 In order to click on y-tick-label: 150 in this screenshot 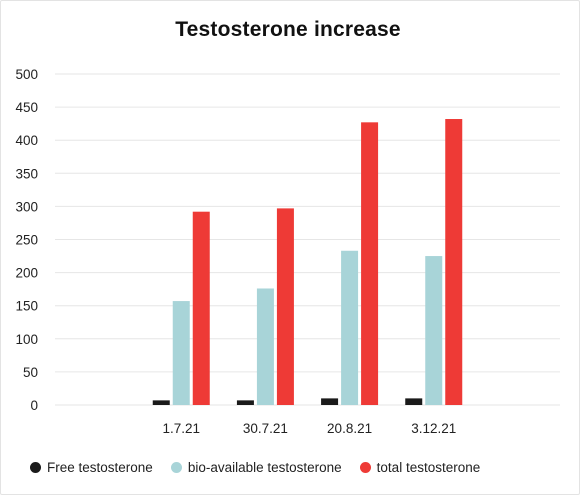, I will do `click(26, 306)`.